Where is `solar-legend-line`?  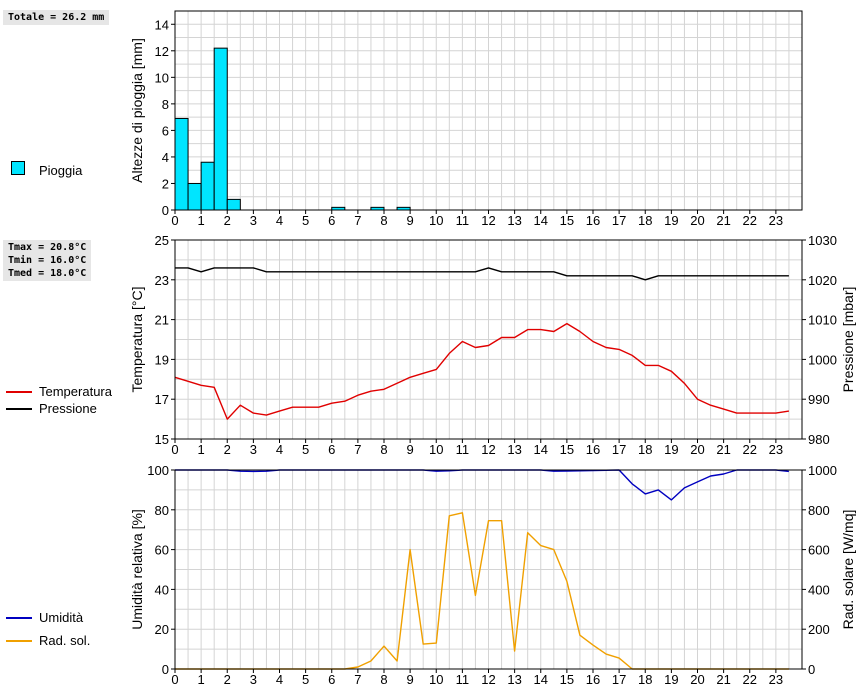
solar-legend-line is located at coordinates (19, 641).